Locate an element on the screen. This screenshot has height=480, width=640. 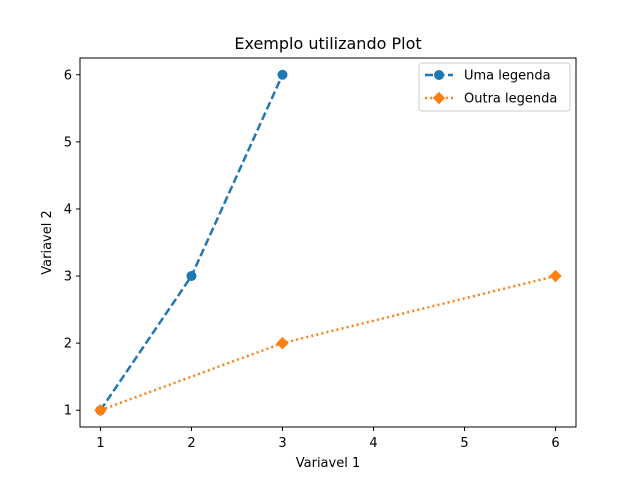
legend-entry: Uma legenda is located at coordinates (488, 76).